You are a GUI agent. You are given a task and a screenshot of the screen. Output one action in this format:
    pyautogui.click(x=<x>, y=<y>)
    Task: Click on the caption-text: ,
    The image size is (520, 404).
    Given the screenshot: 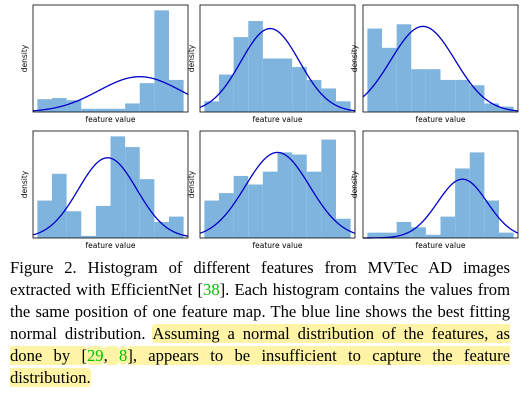 What is the action you would take?
    pyautogui.click(x=111, y=355)
    